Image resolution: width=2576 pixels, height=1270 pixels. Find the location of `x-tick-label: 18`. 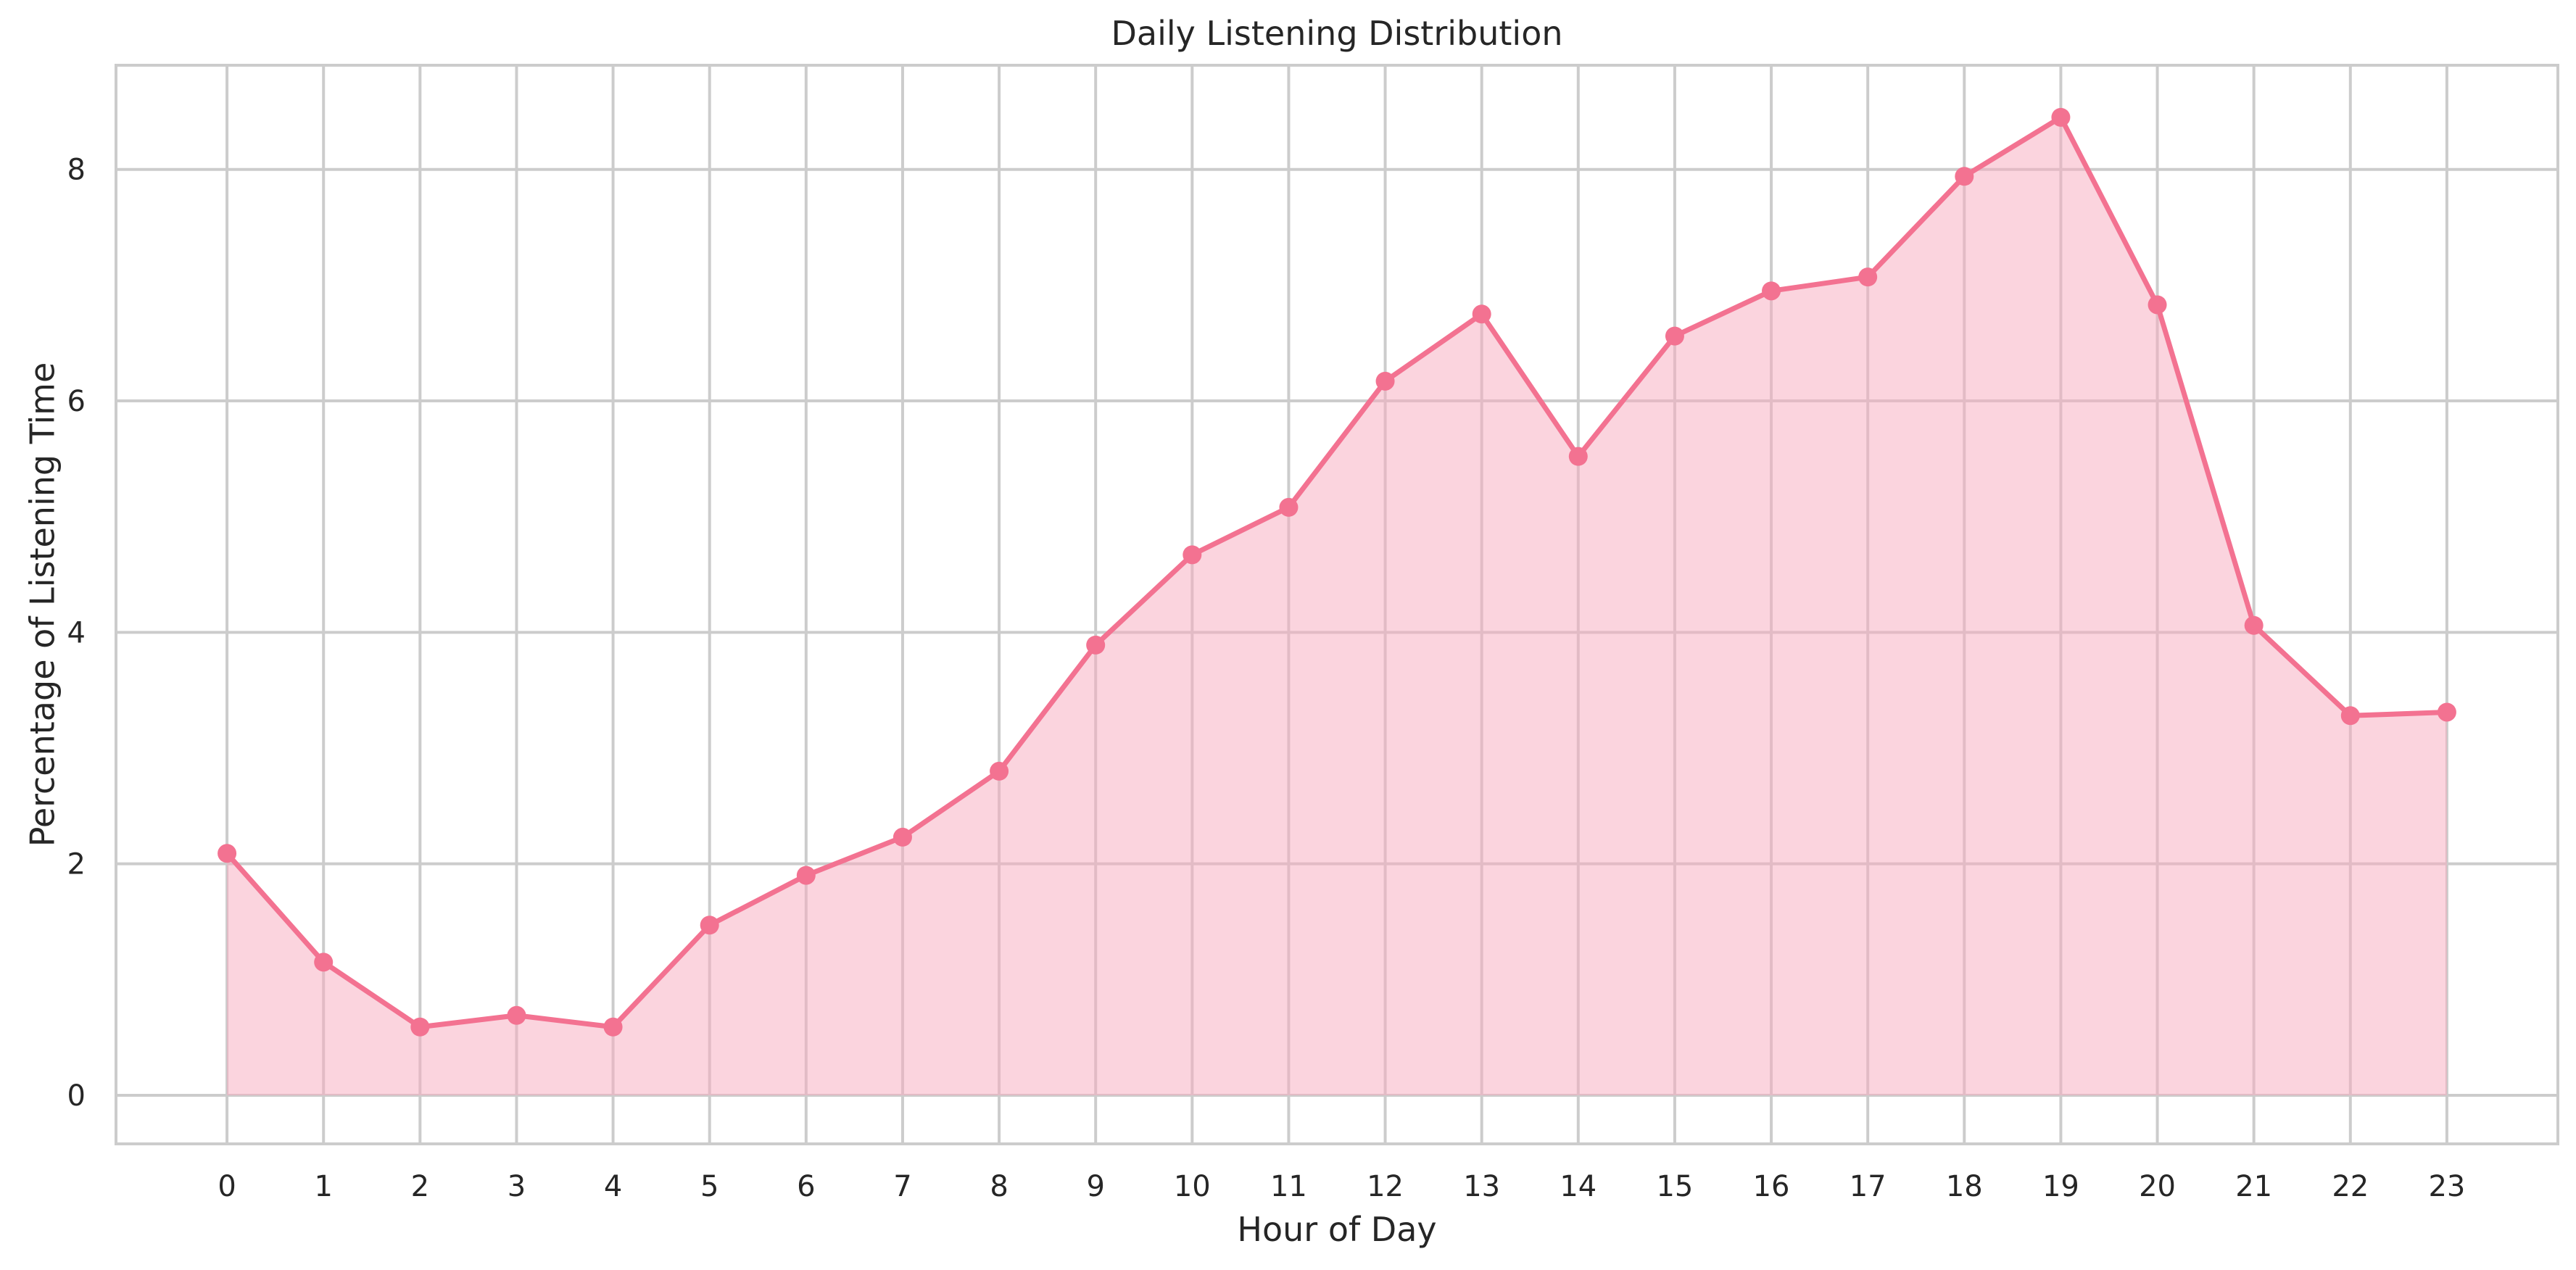

x-tick-label: 18 is located at coordinates (1965, 1186).